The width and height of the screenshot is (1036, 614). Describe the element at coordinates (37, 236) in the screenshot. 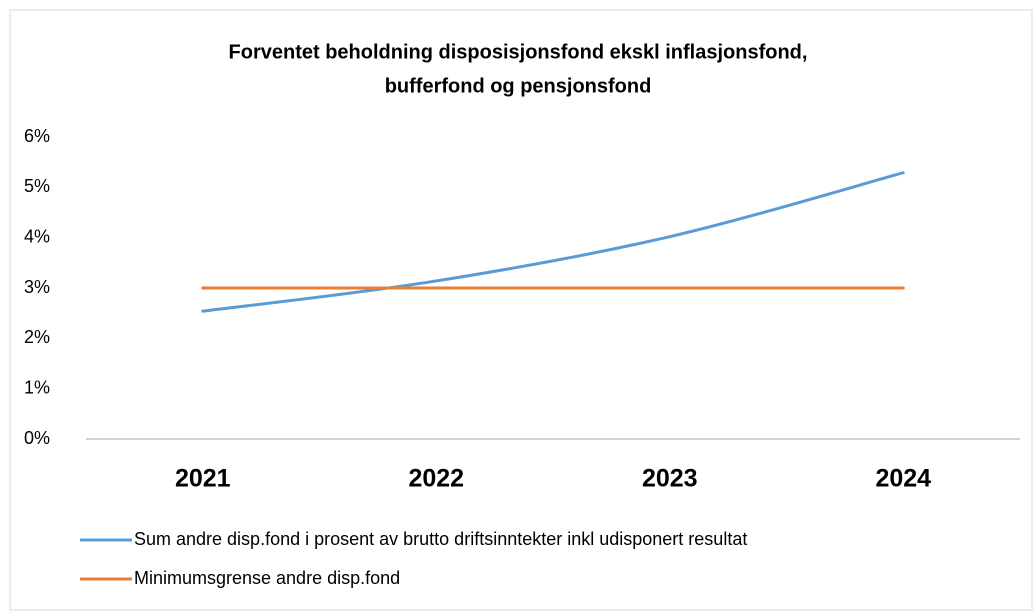

I see `y-tick-label: 4%` at that location.